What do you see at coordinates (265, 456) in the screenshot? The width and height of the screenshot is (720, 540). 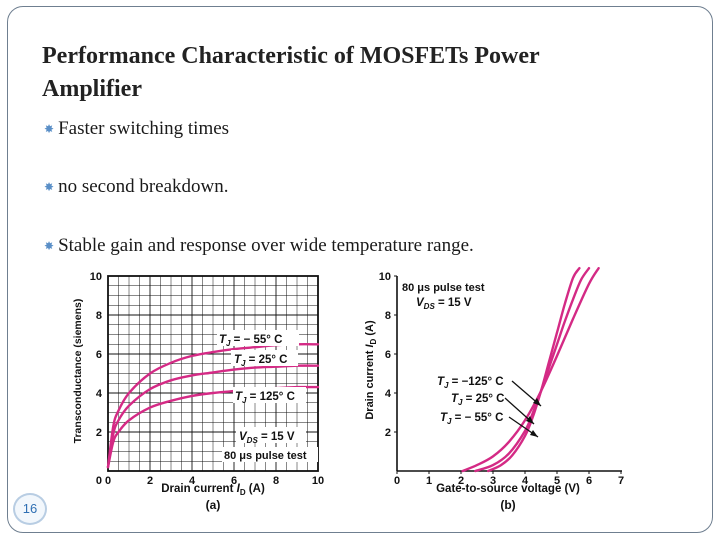 I see `chart-a-annotation-pulse: 80 μs pulse test` at bounding box center [265, 456].